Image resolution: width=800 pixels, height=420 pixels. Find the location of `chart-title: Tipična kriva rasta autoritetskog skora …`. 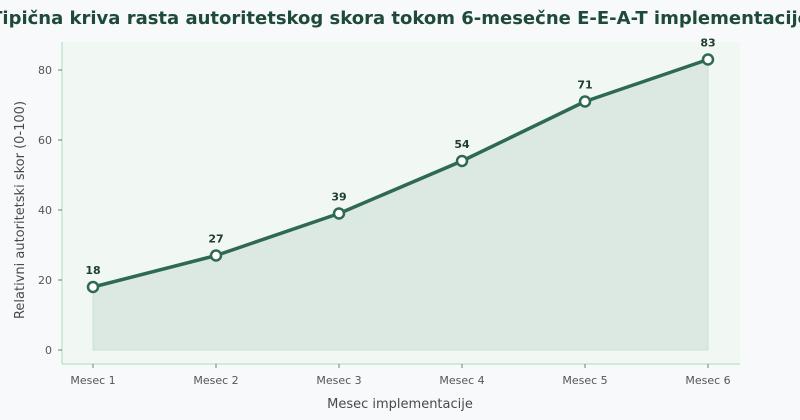

chart-title: Tipična kriva rasta autoritetskog skora … is located at coordinates (400, 18).